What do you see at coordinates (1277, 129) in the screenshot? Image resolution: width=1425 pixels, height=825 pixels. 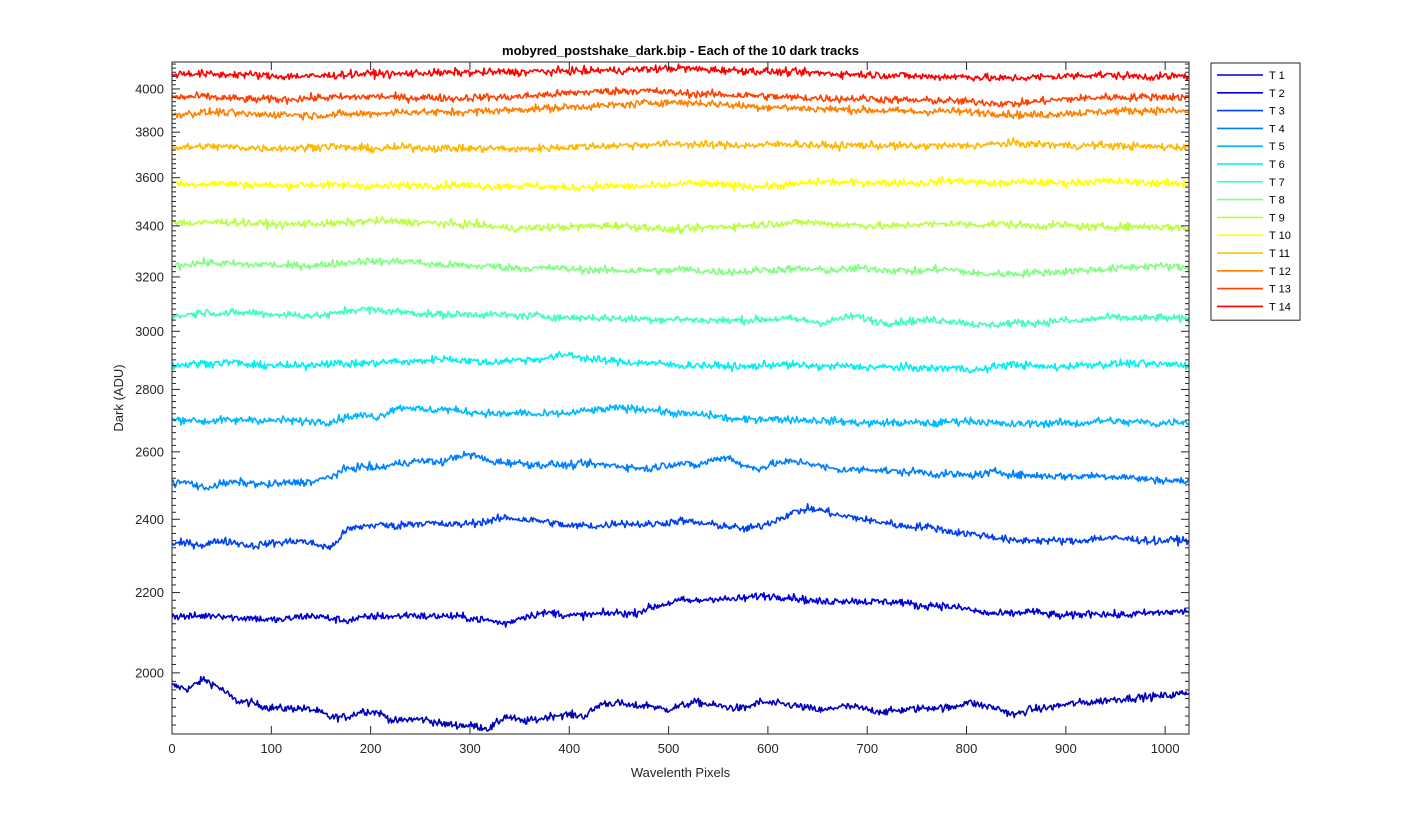 I see `legend-entry-4: T 4` at bounding box center [1277, 129].